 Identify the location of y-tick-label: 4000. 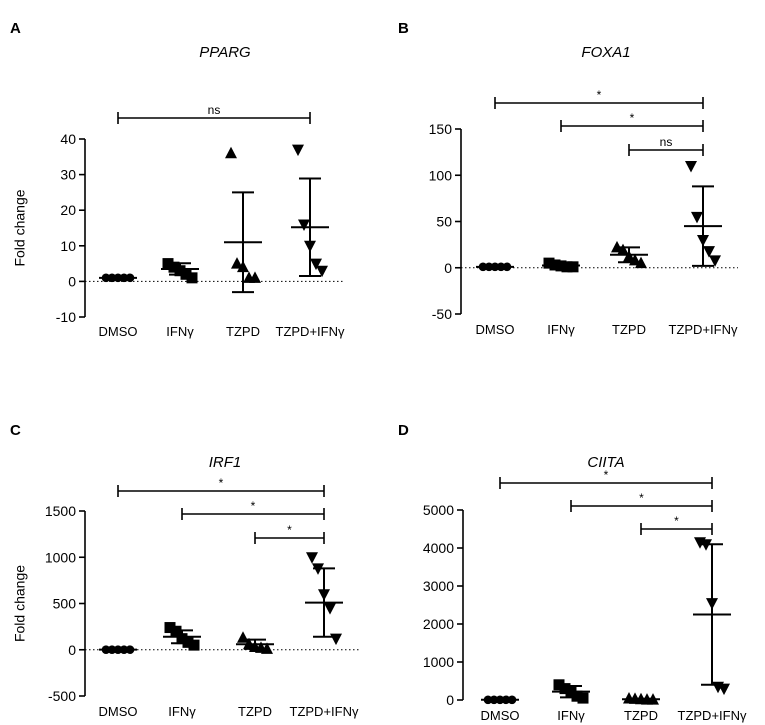
(438, 548).